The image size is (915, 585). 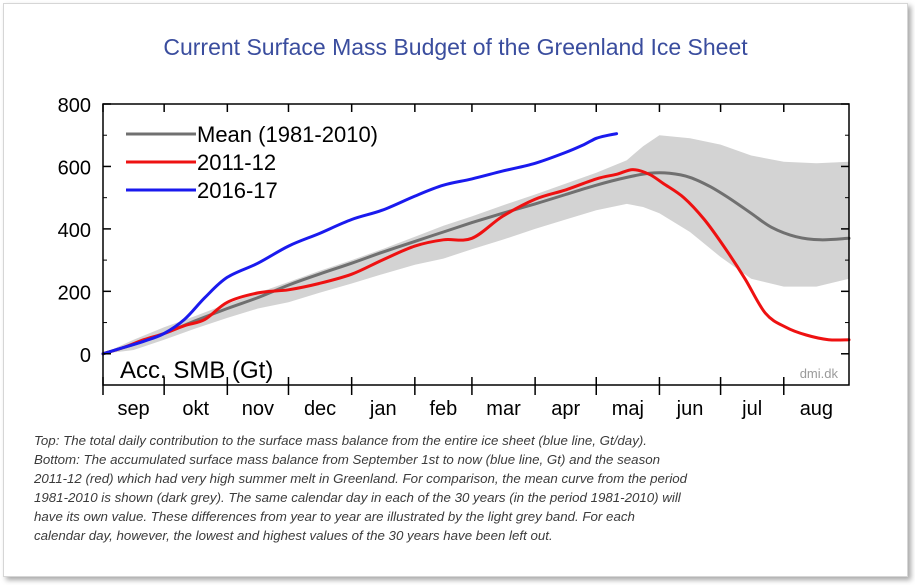 What do you see at coordinates (320, 409) in the screenshot?
I see `x-tick-label: dec` at bounding box center [320, 409].